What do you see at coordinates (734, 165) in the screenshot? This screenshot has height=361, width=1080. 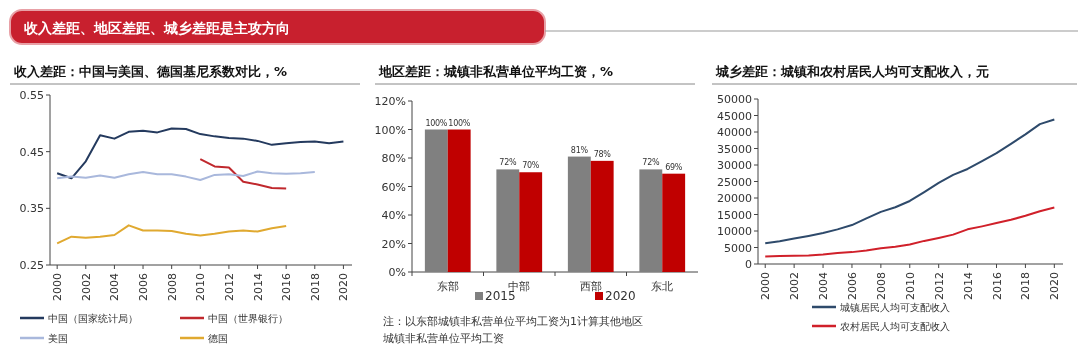 I see `y-tick-label: 30000` at bounding box center [734, 165].